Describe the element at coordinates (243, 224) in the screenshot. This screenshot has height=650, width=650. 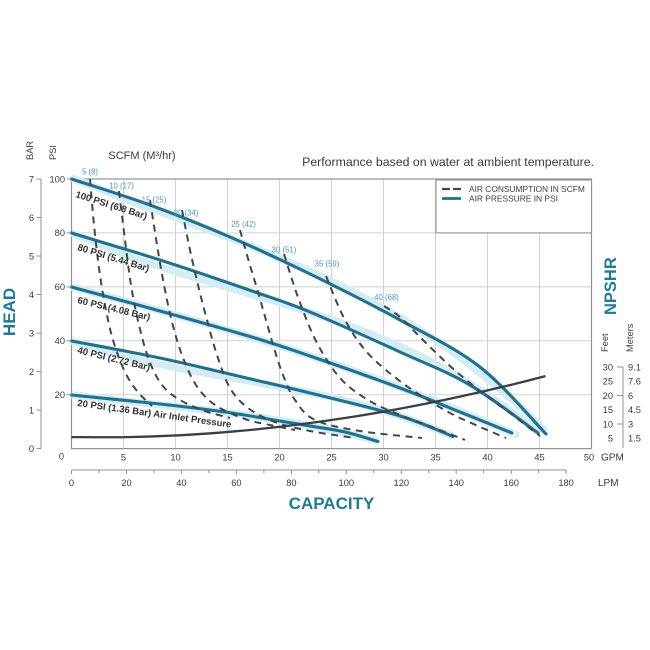
I see `svg-text: 25 (42)` at that location.